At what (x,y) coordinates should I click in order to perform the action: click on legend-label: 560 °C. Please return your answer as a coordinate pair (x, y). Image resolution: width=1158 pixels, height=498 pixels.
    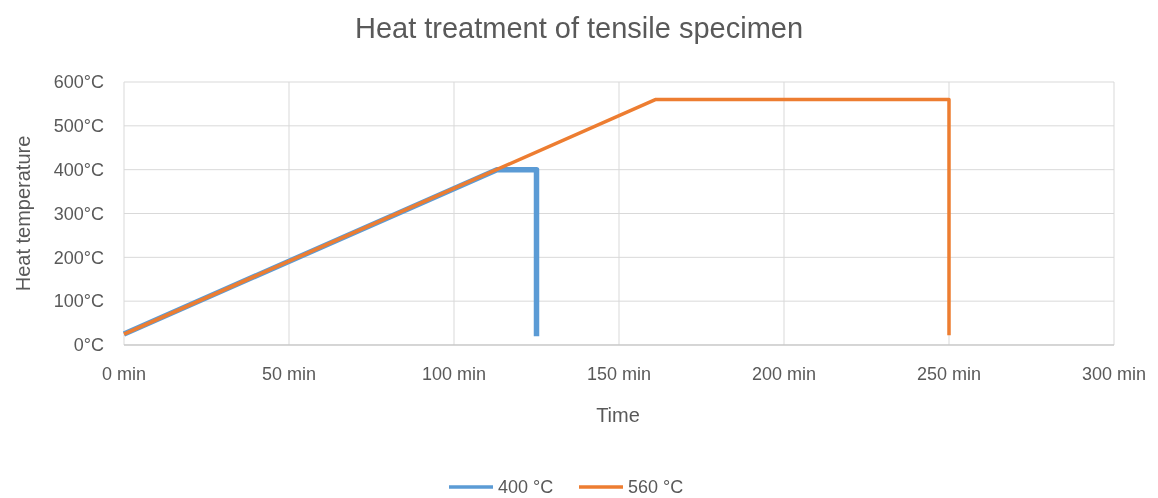
    Looking at the image, I should click on (656, 487).